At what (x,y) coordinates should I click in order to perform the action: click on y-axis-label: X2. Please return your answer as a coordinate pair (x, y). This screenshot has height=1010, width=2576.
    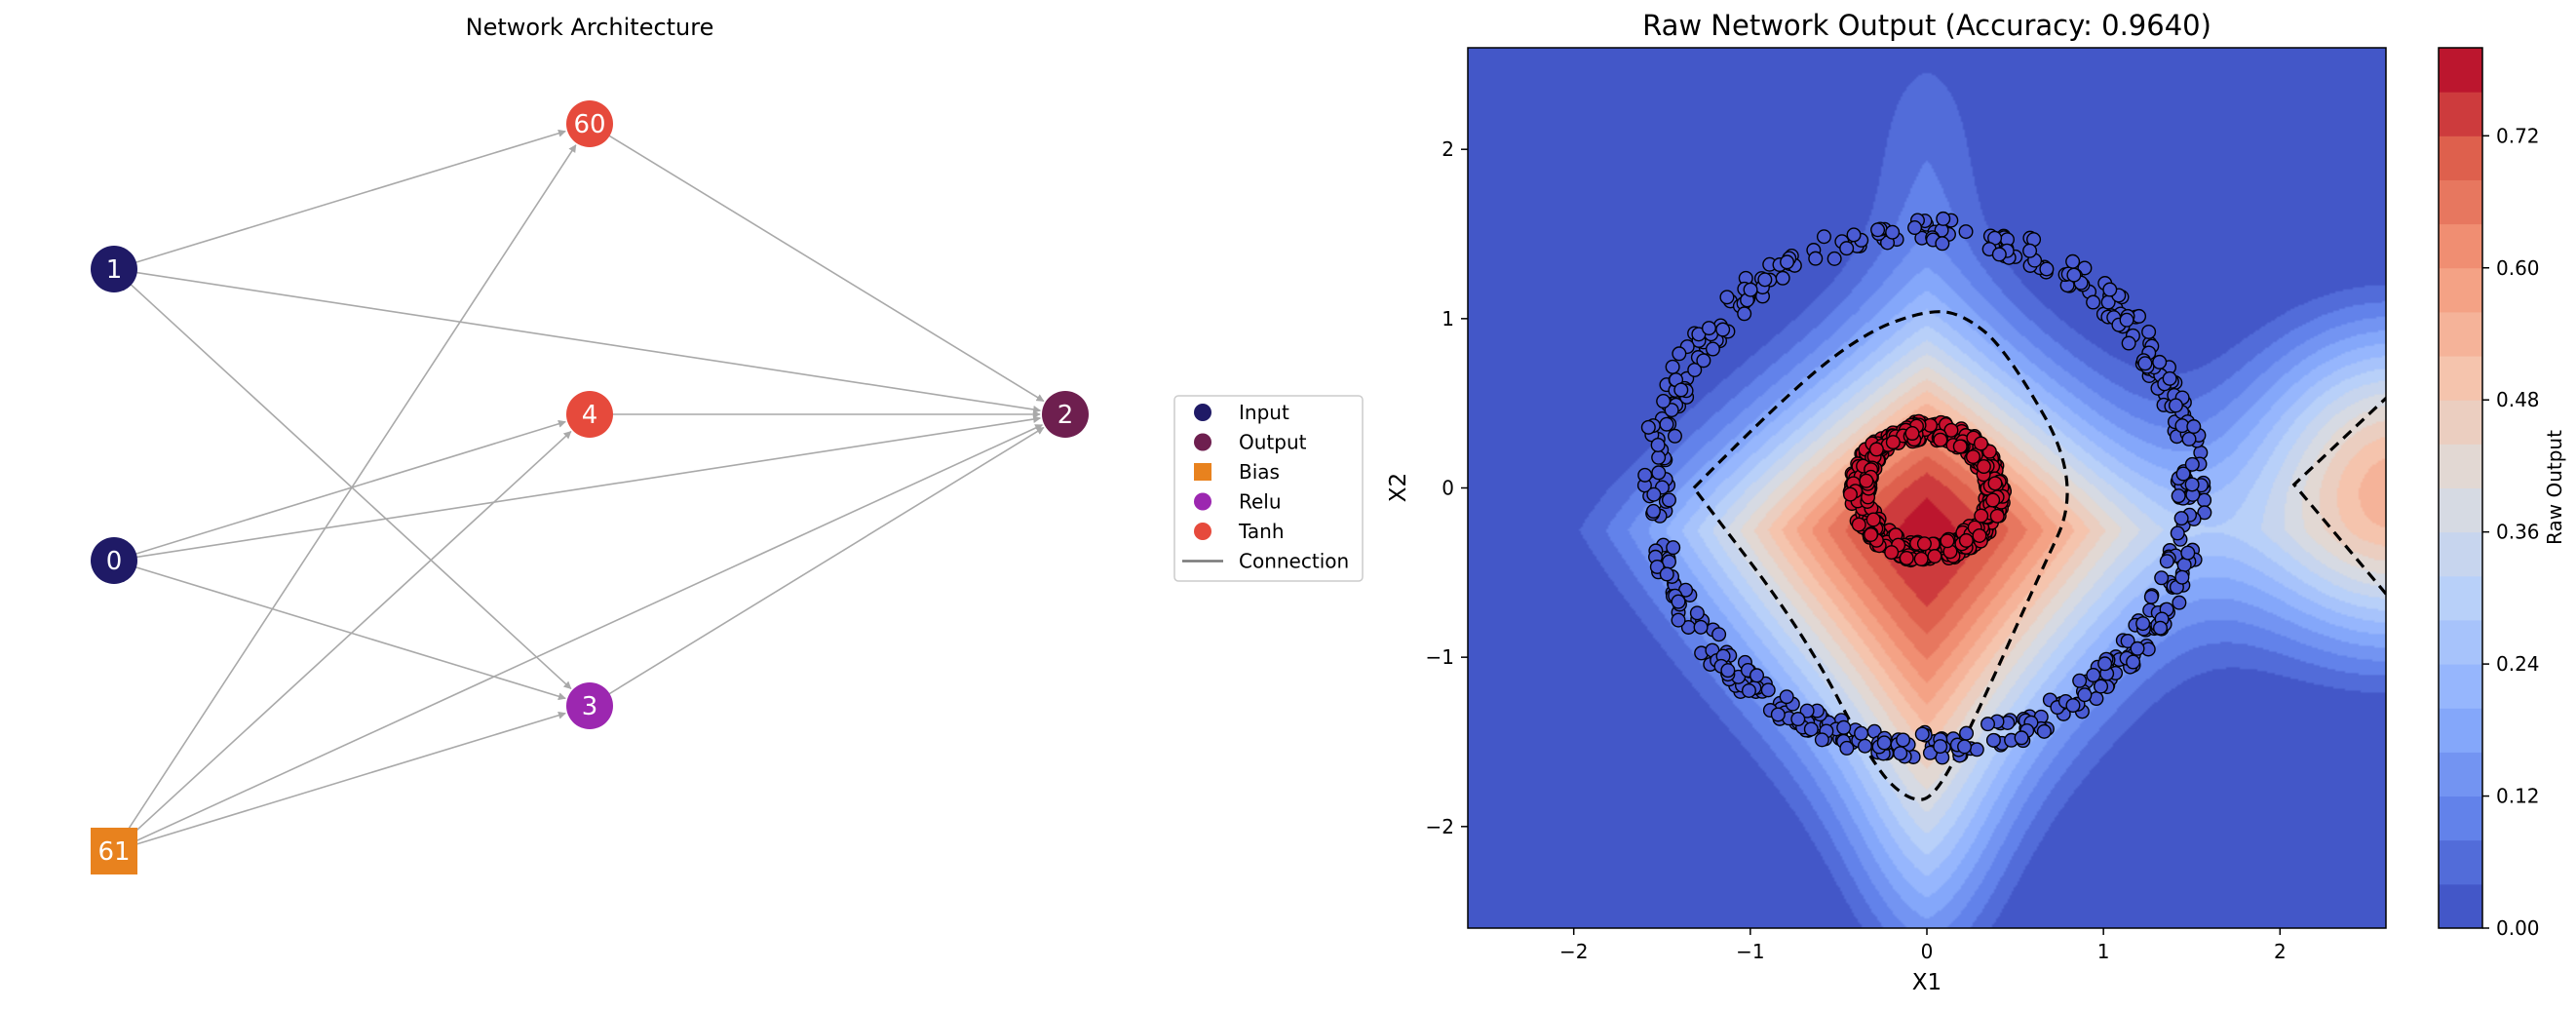
    Looking at the image, I should click on (1398, 488).